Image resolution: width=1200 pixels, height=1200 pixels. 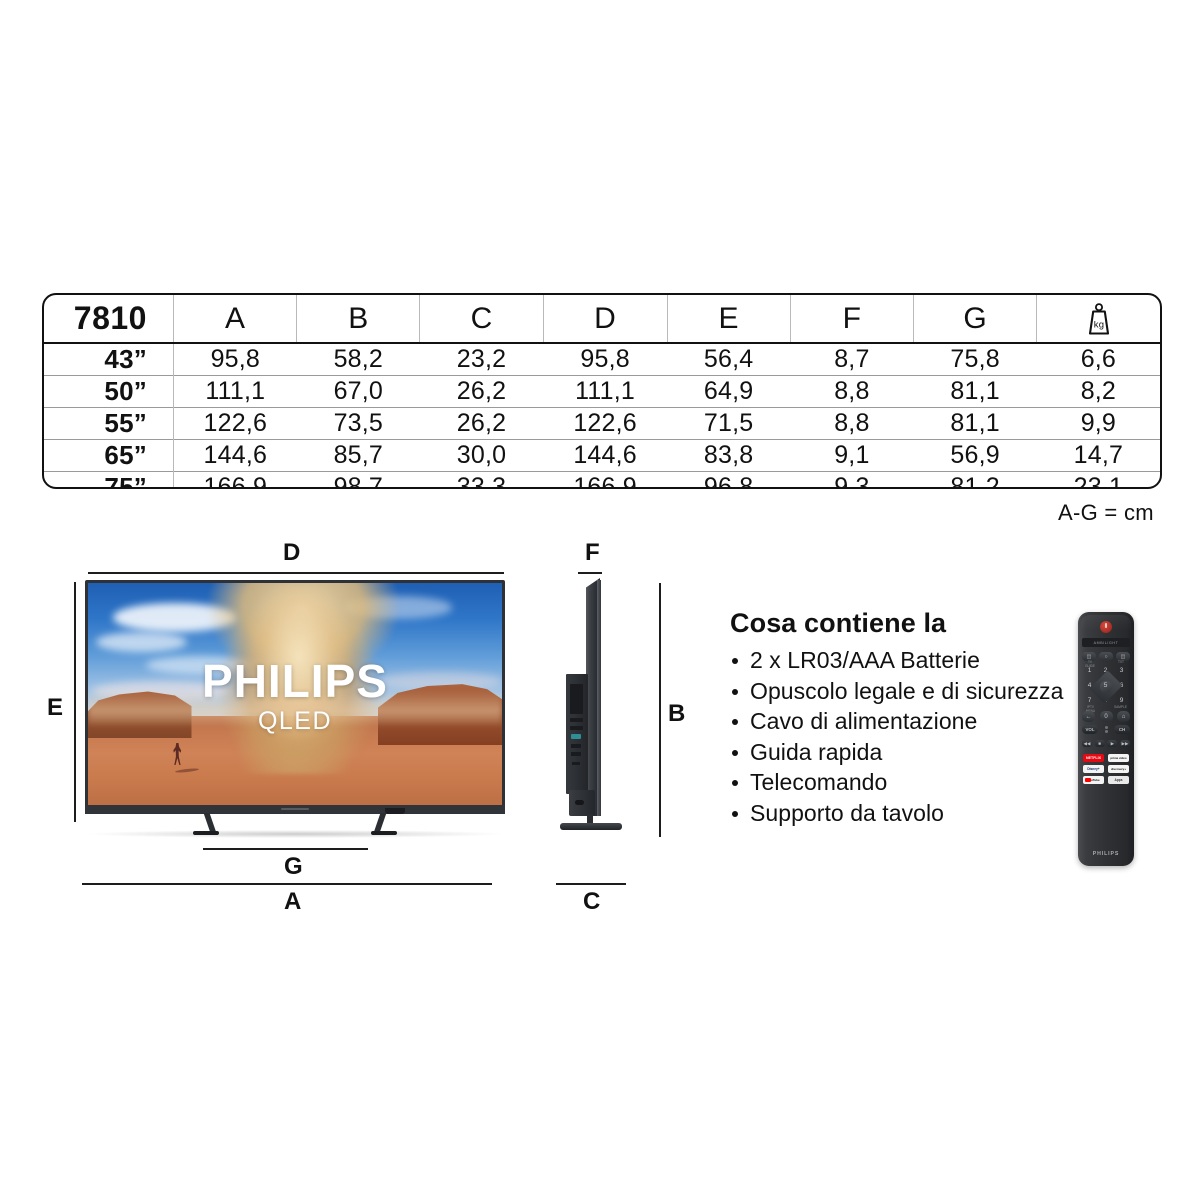 What do you see at coordinates (852, 481) in the screenshot?
I see `cell-75-f: 9,3` at bounding box center [852, 481].